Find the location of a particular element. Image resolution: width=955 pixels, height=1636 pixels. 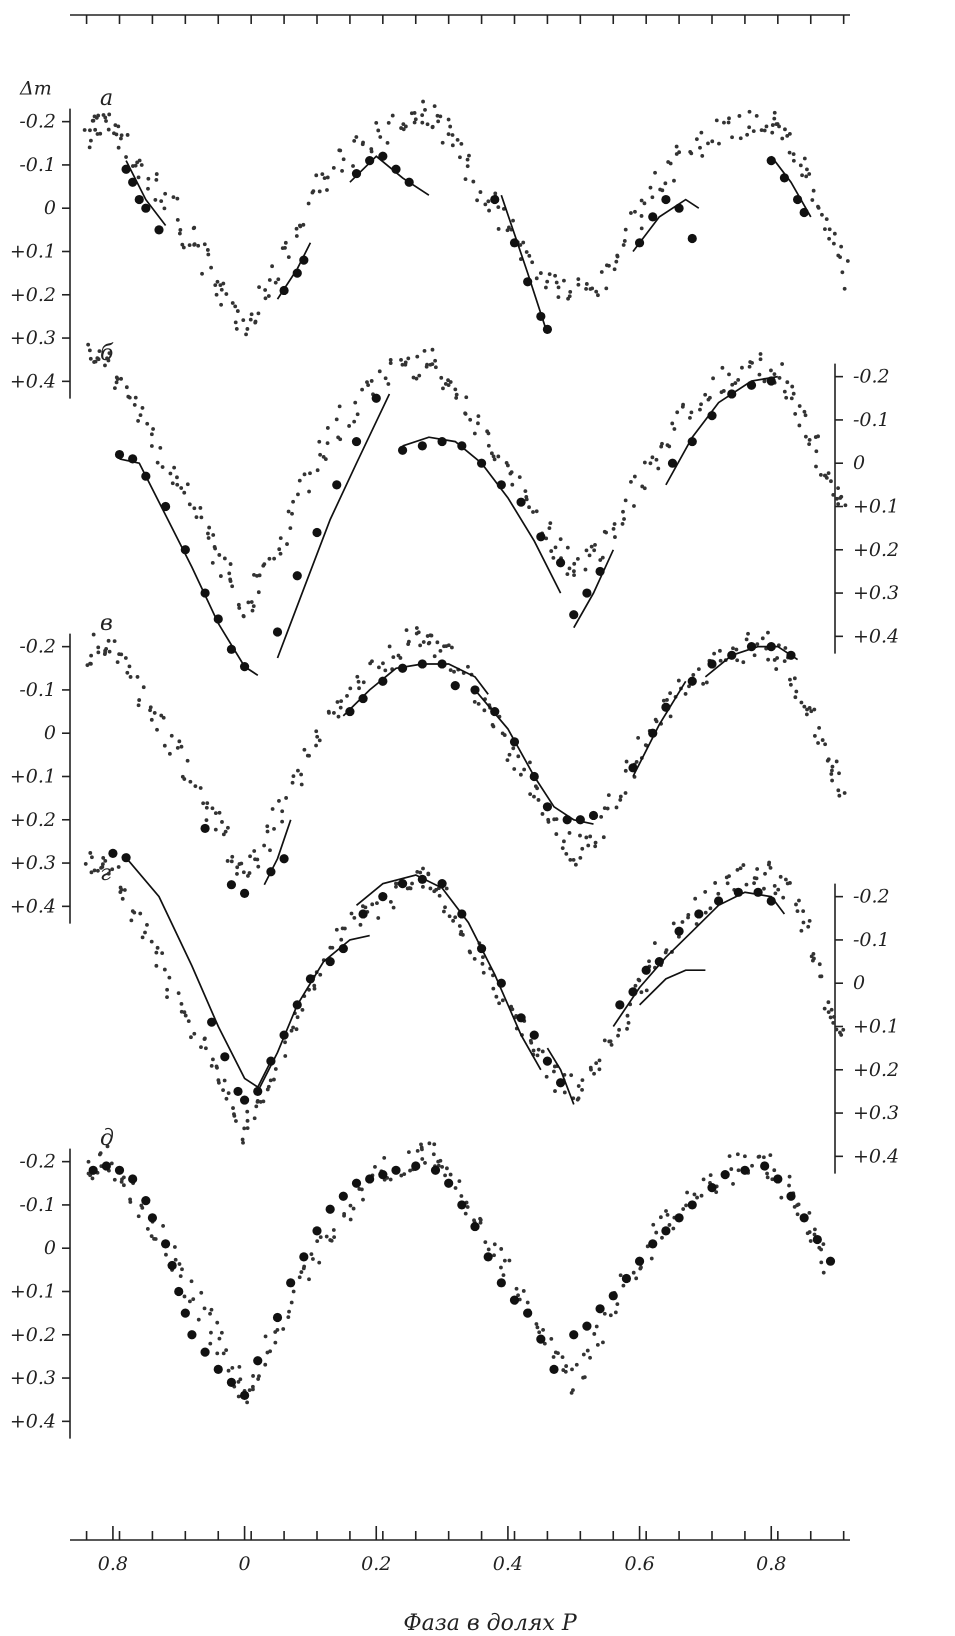

y-tick-label: -0.1 is located at coordinates (871, 420).